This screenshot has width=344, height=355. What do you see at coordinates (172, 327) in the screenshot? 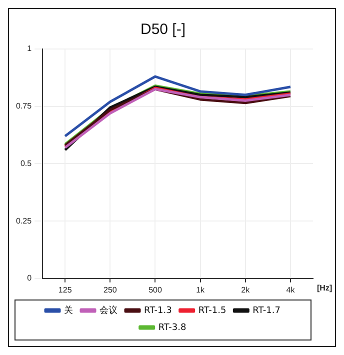
I see `legend-label: RT-3.8` at bounding box center [172, 327].